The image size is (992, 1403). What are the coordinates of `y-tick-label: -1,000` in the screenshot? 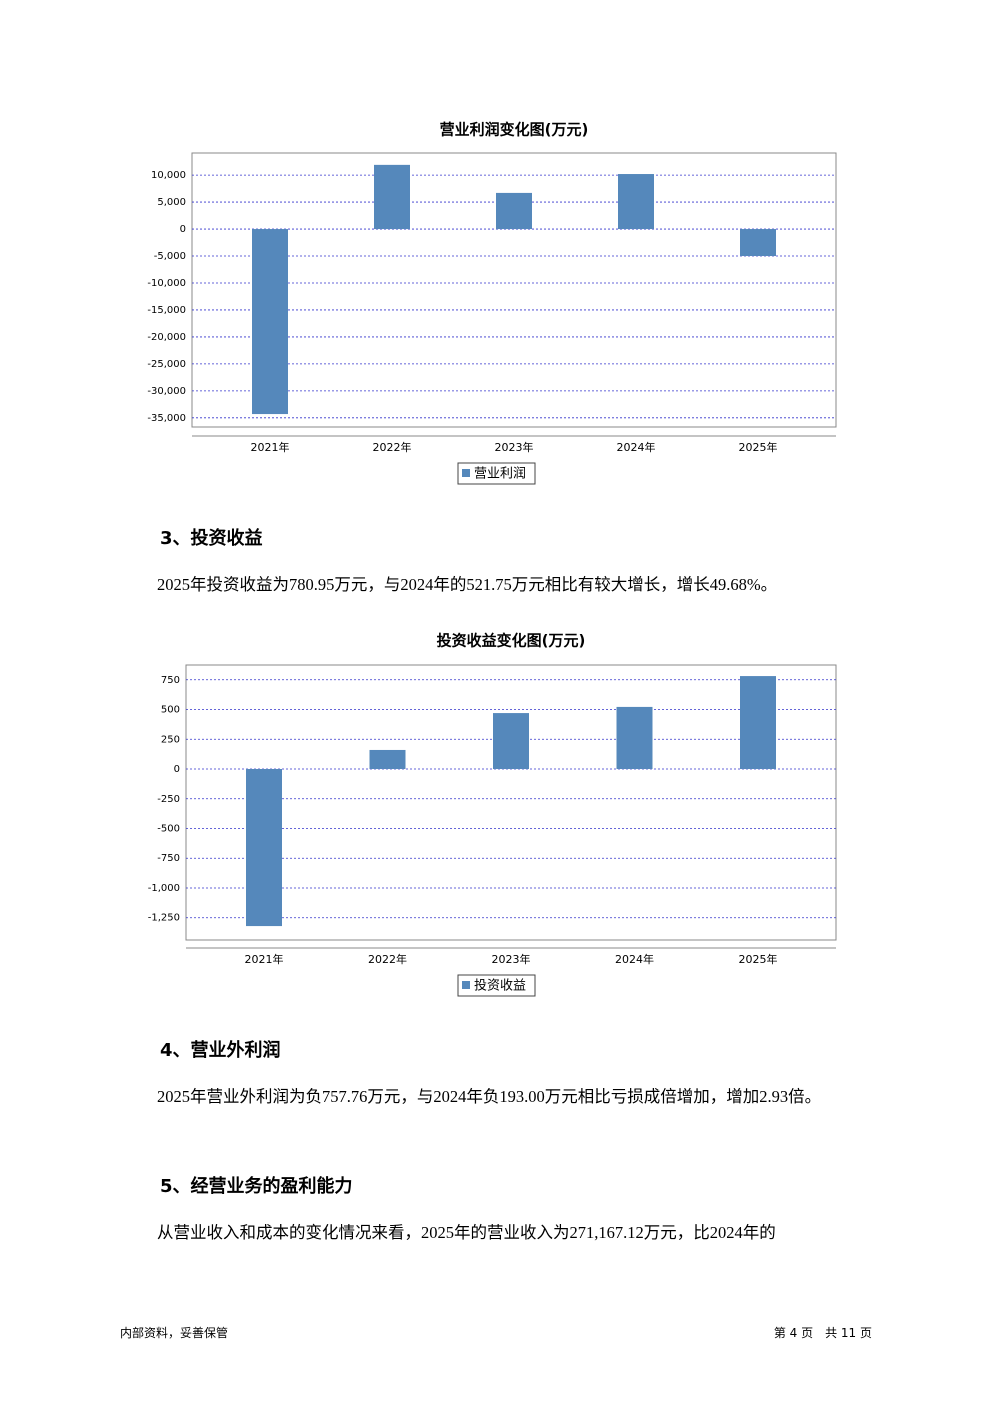 It's located at (164, 888).